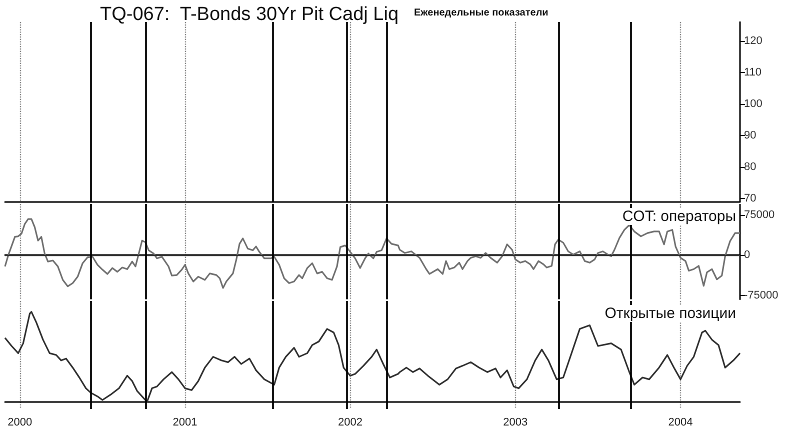  I want to click on series-label: Открытые позиции, so click(670, 313).